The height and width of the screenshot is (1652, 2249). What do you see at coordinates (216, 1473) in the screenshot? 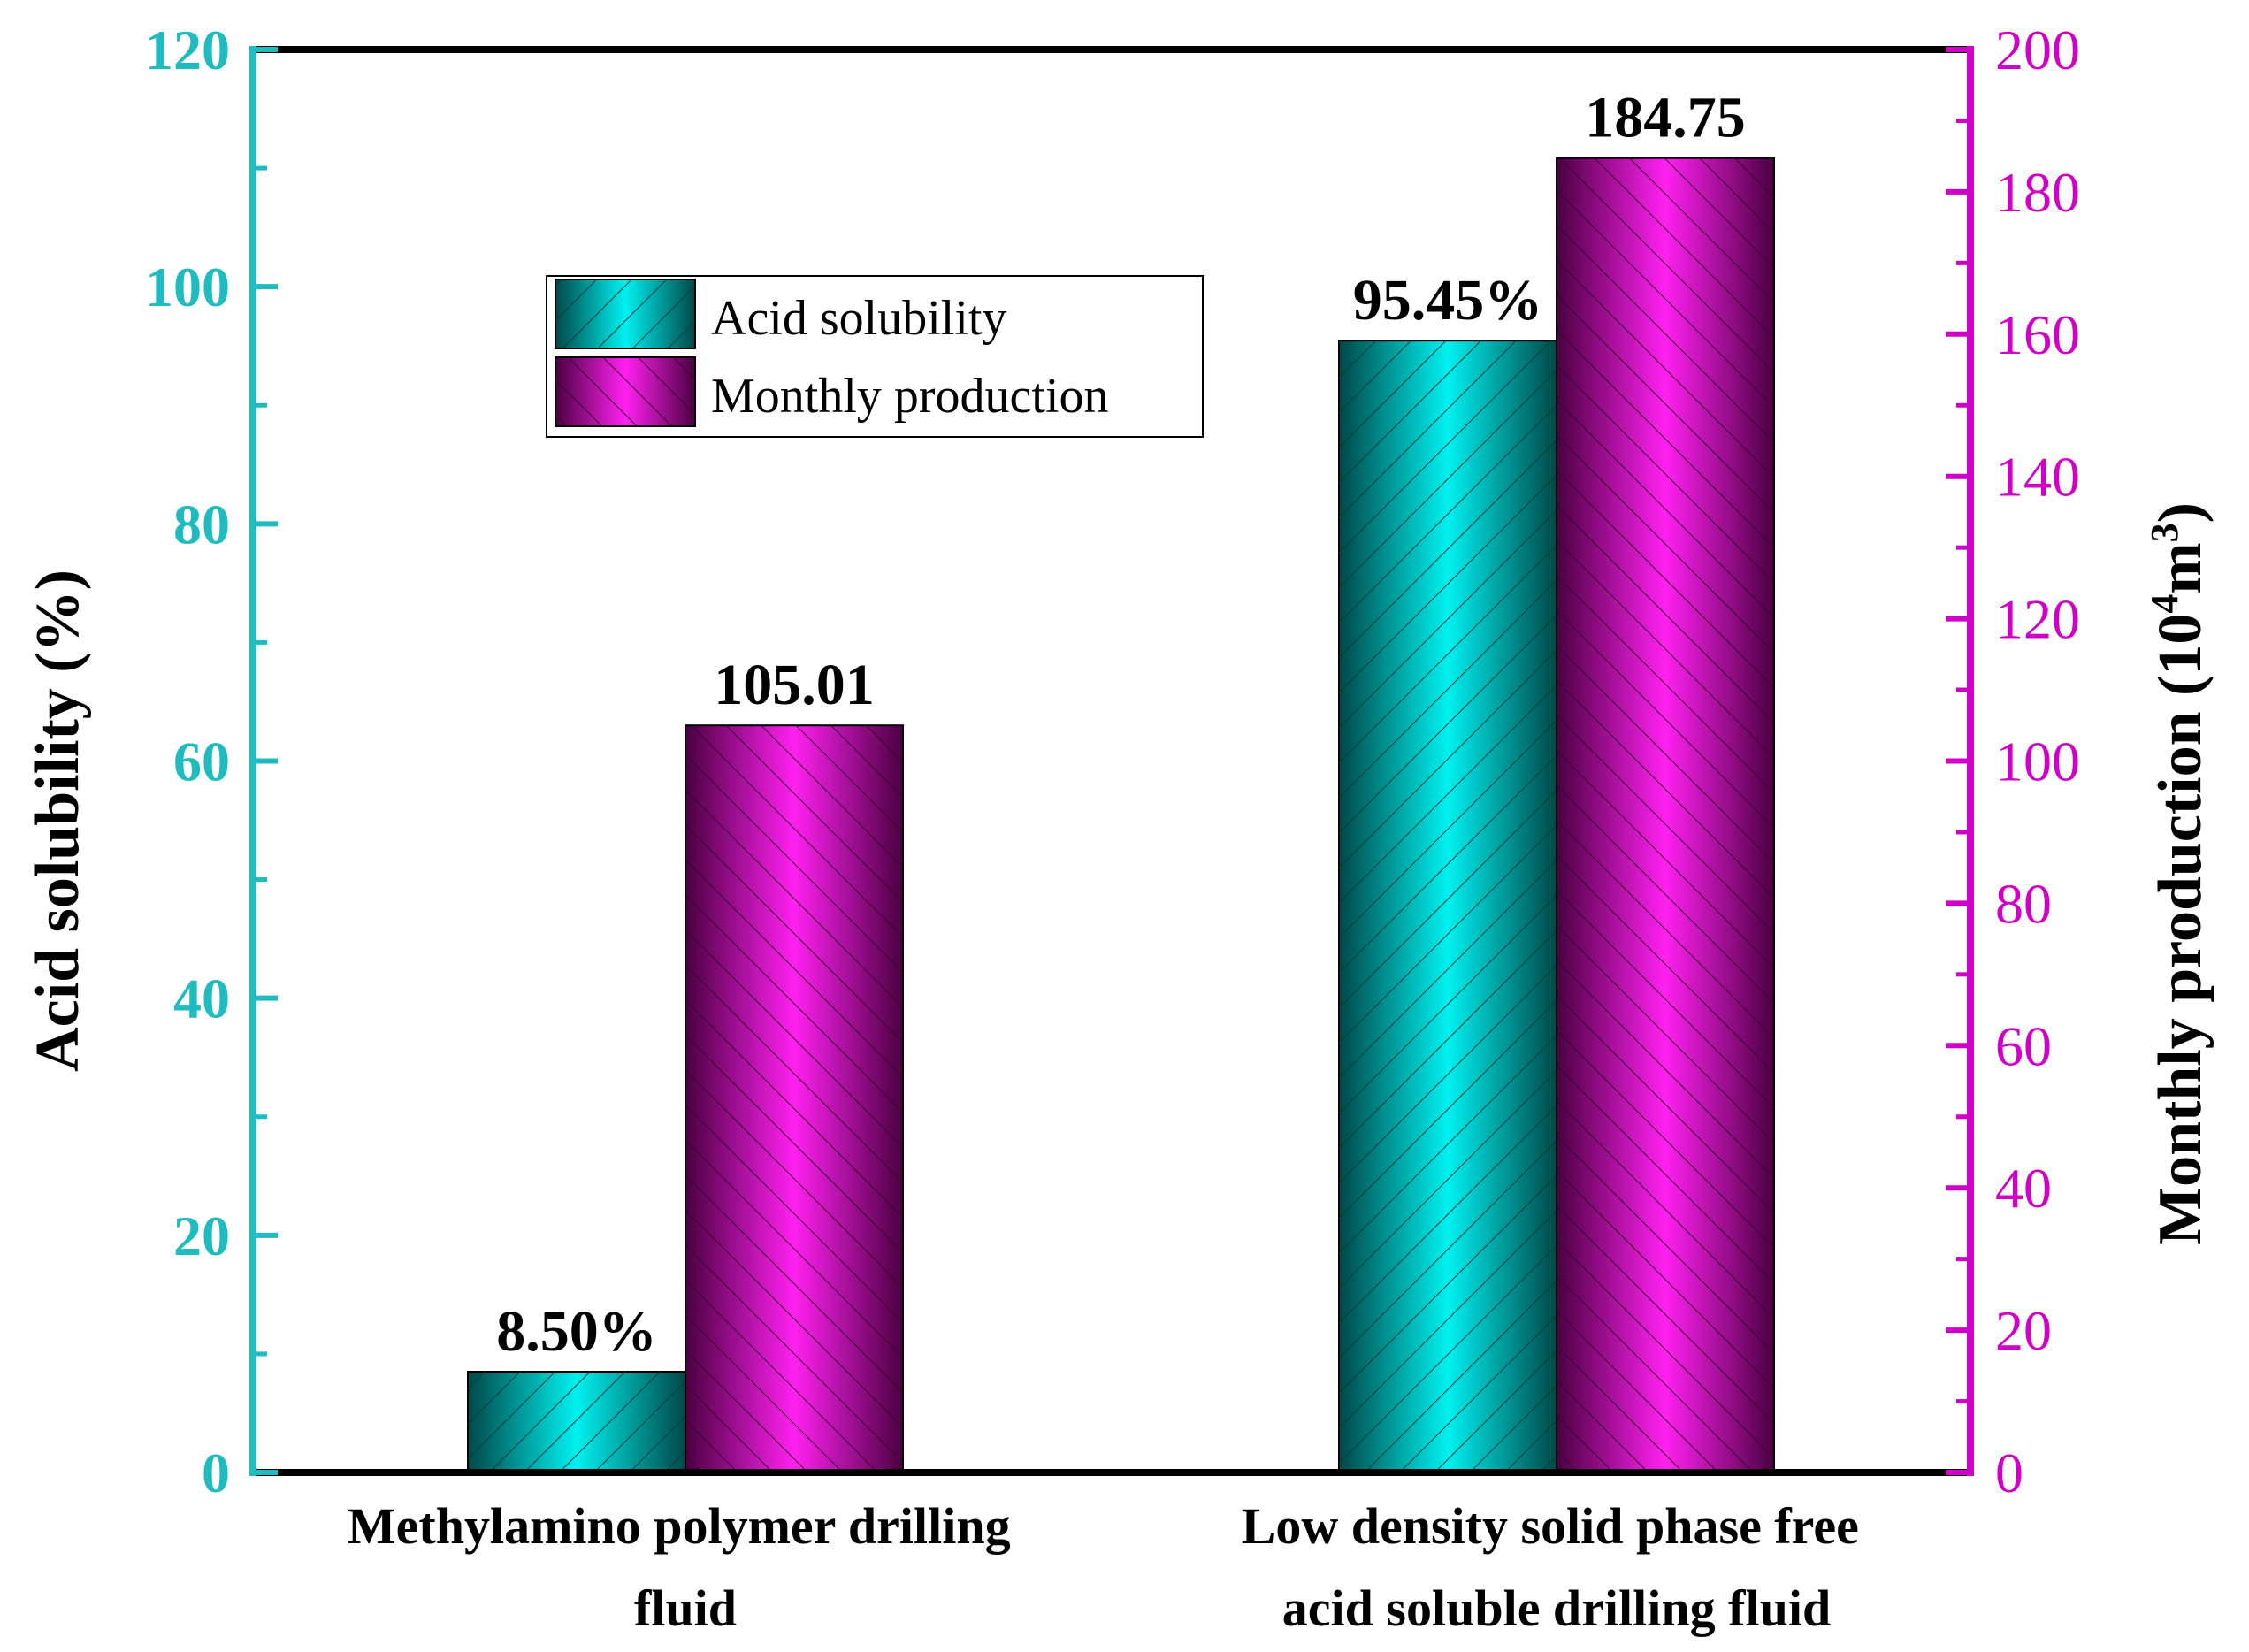
I see `left-tick-label: 0` at bounding box center [216, 1473].